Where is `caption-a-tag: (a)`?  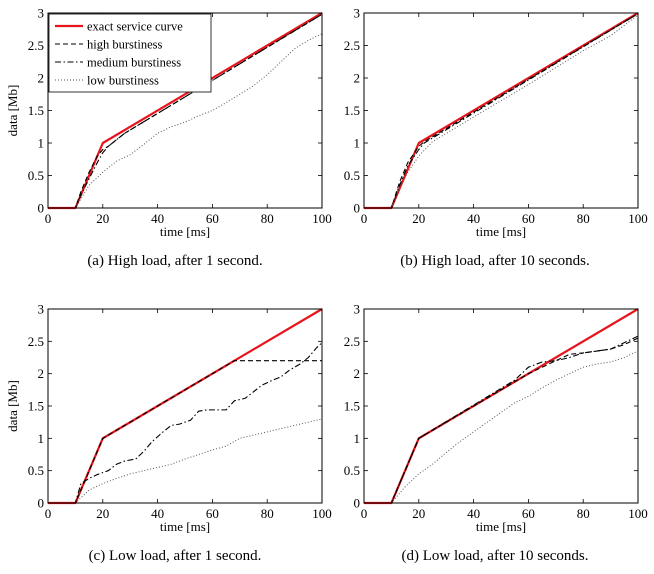 caption-a-tag: (a) is located at coordinates (95, 261).